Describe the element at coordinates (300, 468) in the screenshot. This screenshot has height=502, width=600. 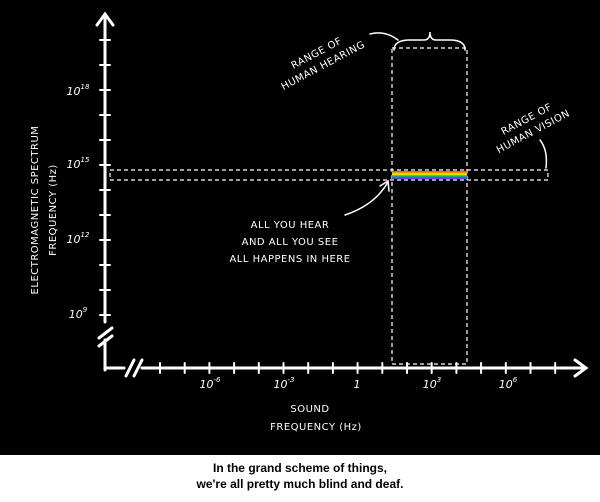
I see `caption: In the grand scheme of things,` at that location.